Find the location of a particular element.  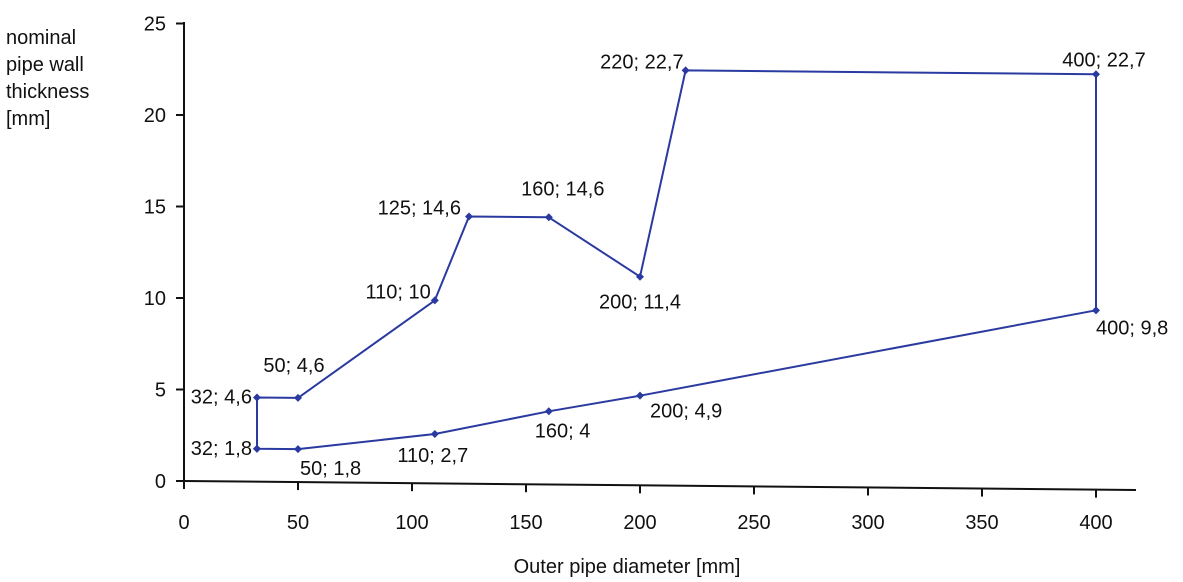

x-tick-label: 350 is located at coordinates (981, 523).